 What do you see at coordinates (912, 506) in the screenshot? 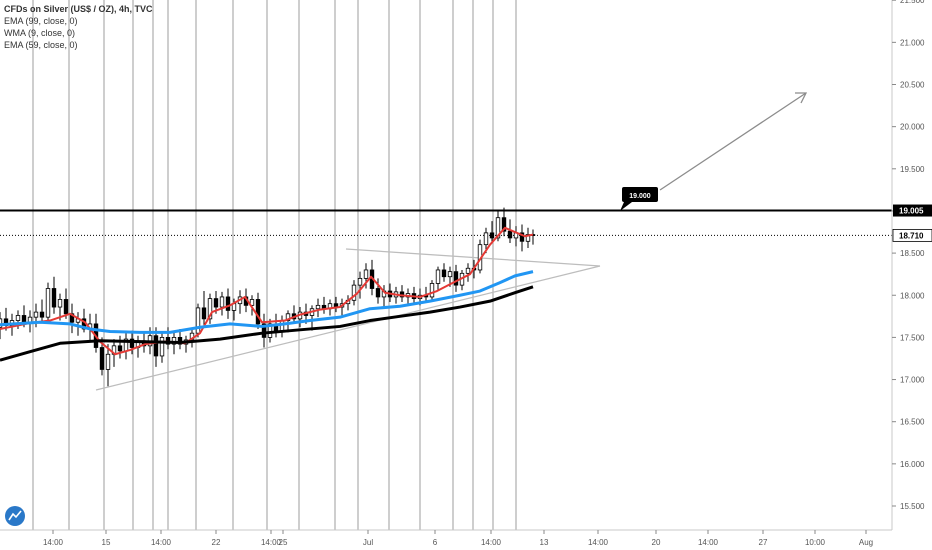
I see `price-tick-label: 15.500` at bounding box center [912, 506].